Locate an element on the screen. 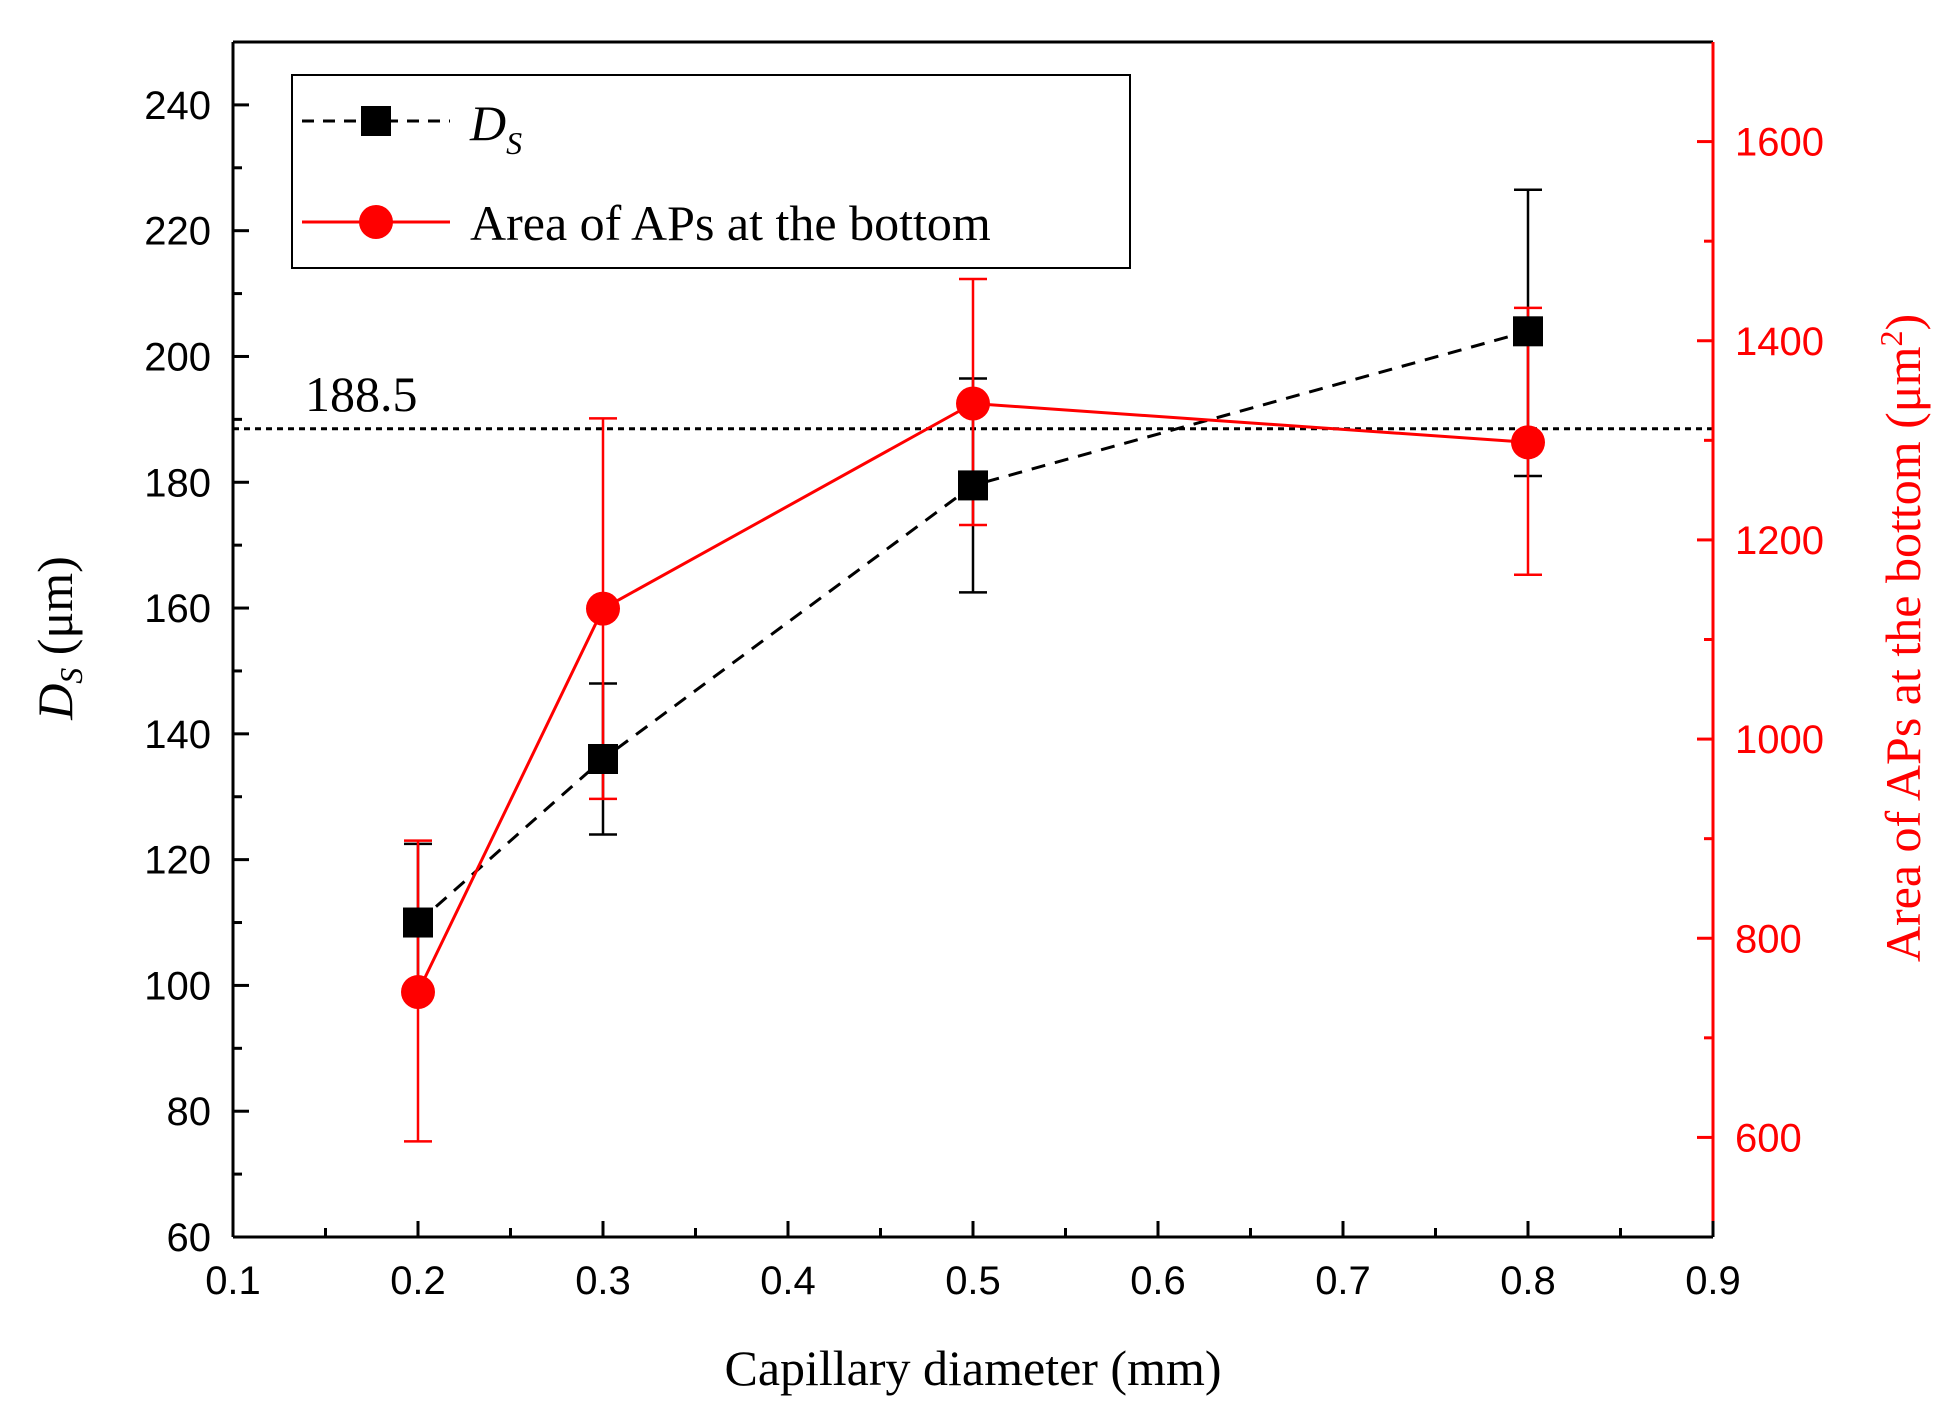 Image resolution: width=1959 pixels, height=1419 pixels. left-tick-label-9: 240 is located at coordinates (177, 106).